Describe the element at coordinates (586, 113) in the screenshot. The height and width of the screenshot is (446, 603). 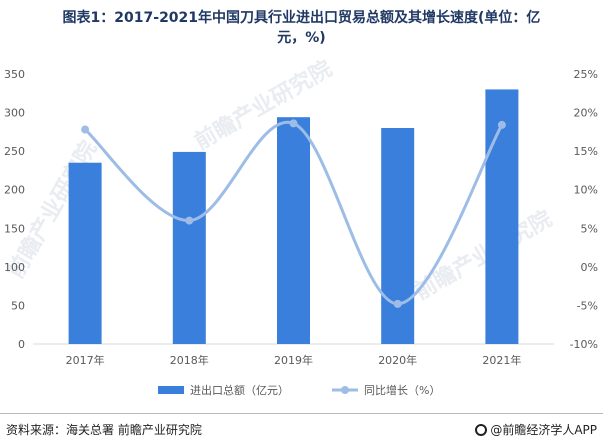
I see `y-right-tick-label: 20%` at that location.